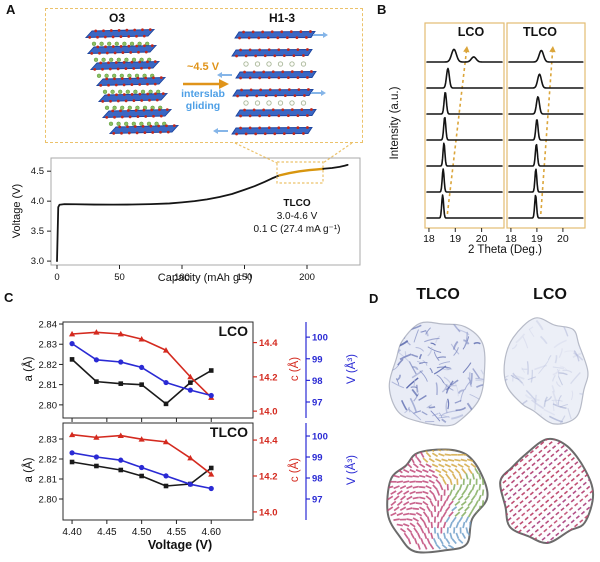 This screenshot has width=600, height=562. What do you see at coordinates (395, 123) in the screenshot?
I see `intensity-axis-label: Intensity (a.u.)` at bounding box center [395, 123].